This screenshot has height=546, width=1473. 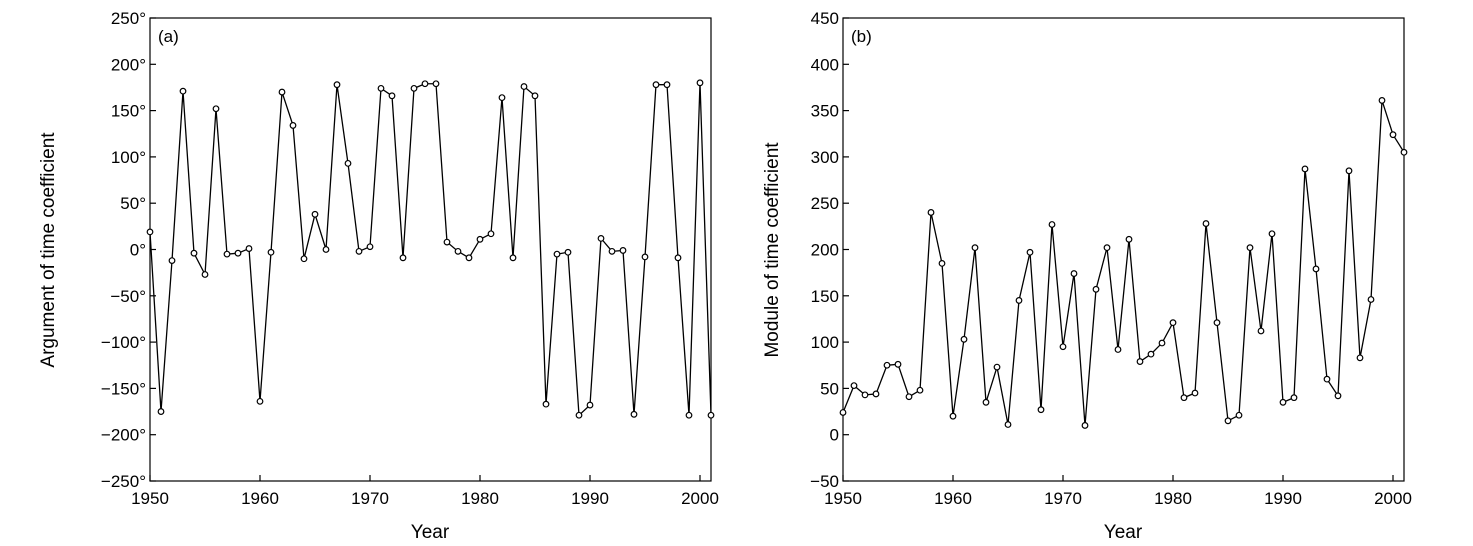 I want to click on x-axis-label-a: Year, so click(x=430, y=532).